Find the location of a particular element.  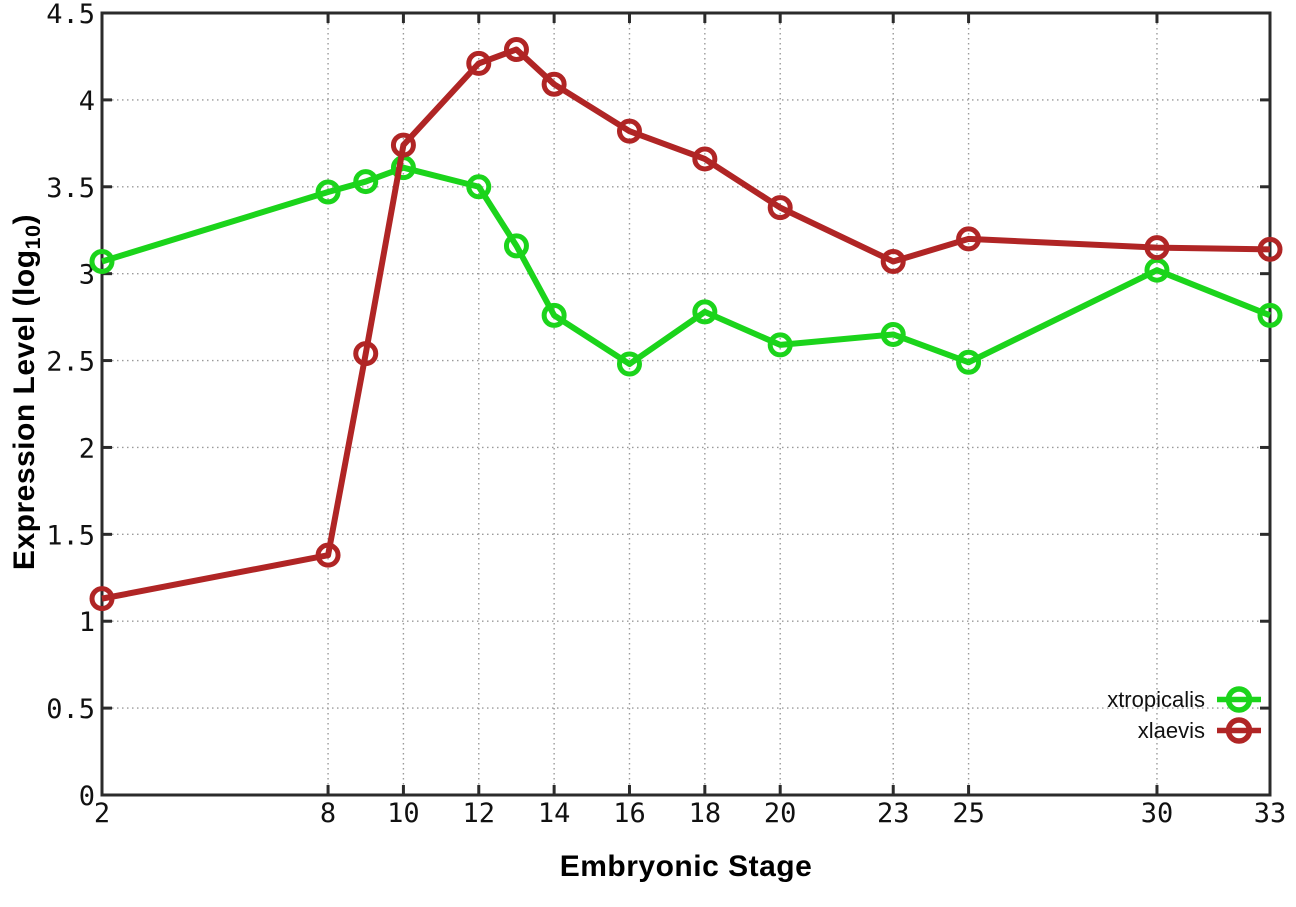

legend-item-xtropicalis: xtropicalis is located at coordinates (1184, 699).